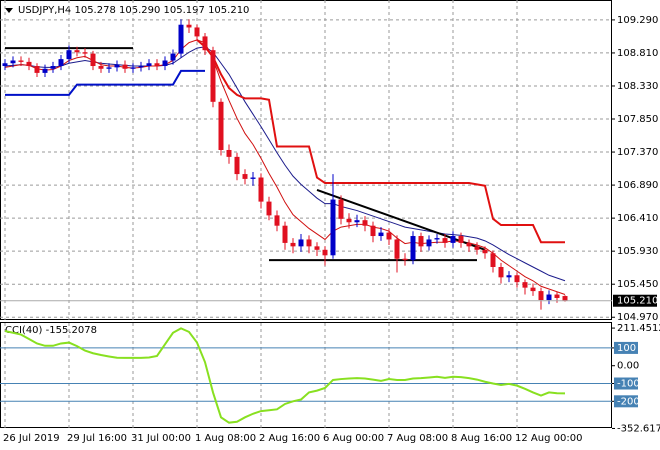 This screenshot has width=660, height=450. I want to click on y-tick-label: 105.450, so click(637, 284).